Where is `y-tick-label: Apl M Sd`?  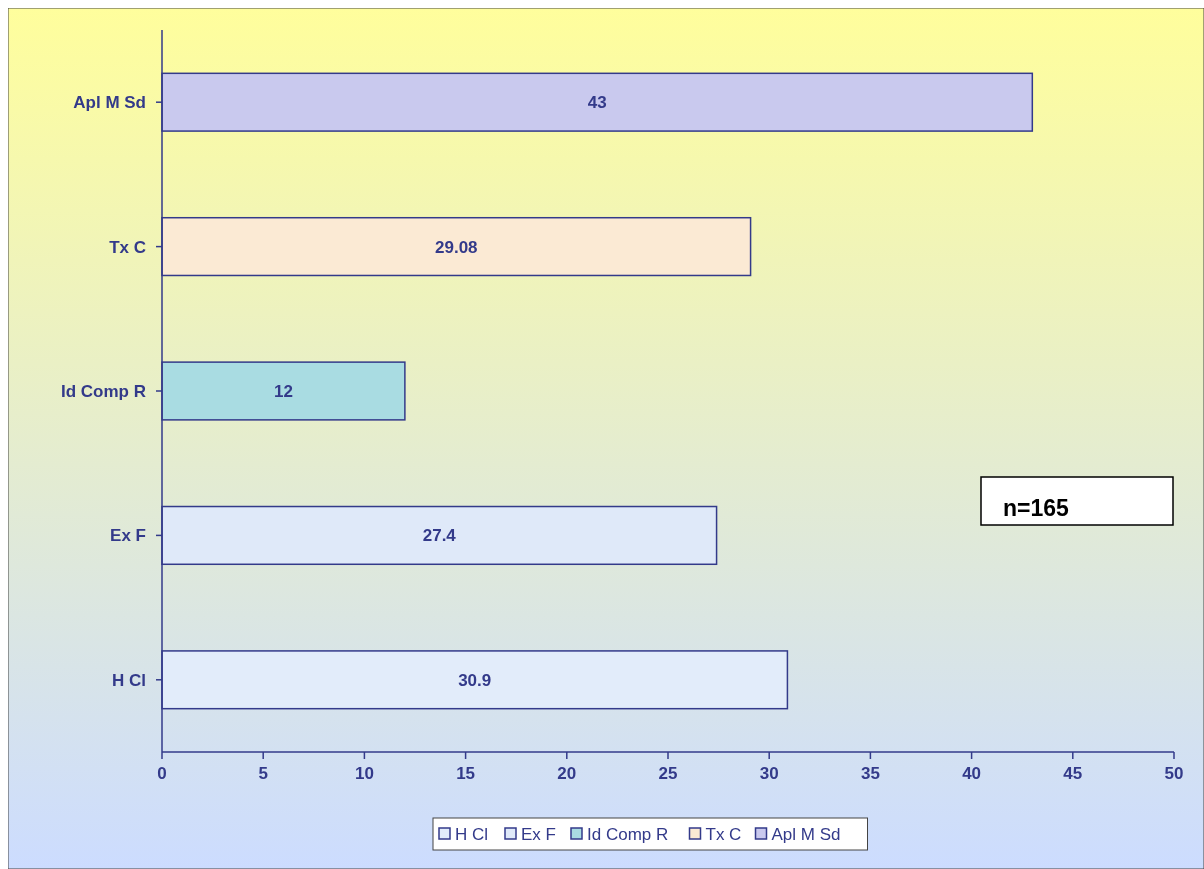 y-tick-label: Apl M Sd is located at coordinates (109, 103).